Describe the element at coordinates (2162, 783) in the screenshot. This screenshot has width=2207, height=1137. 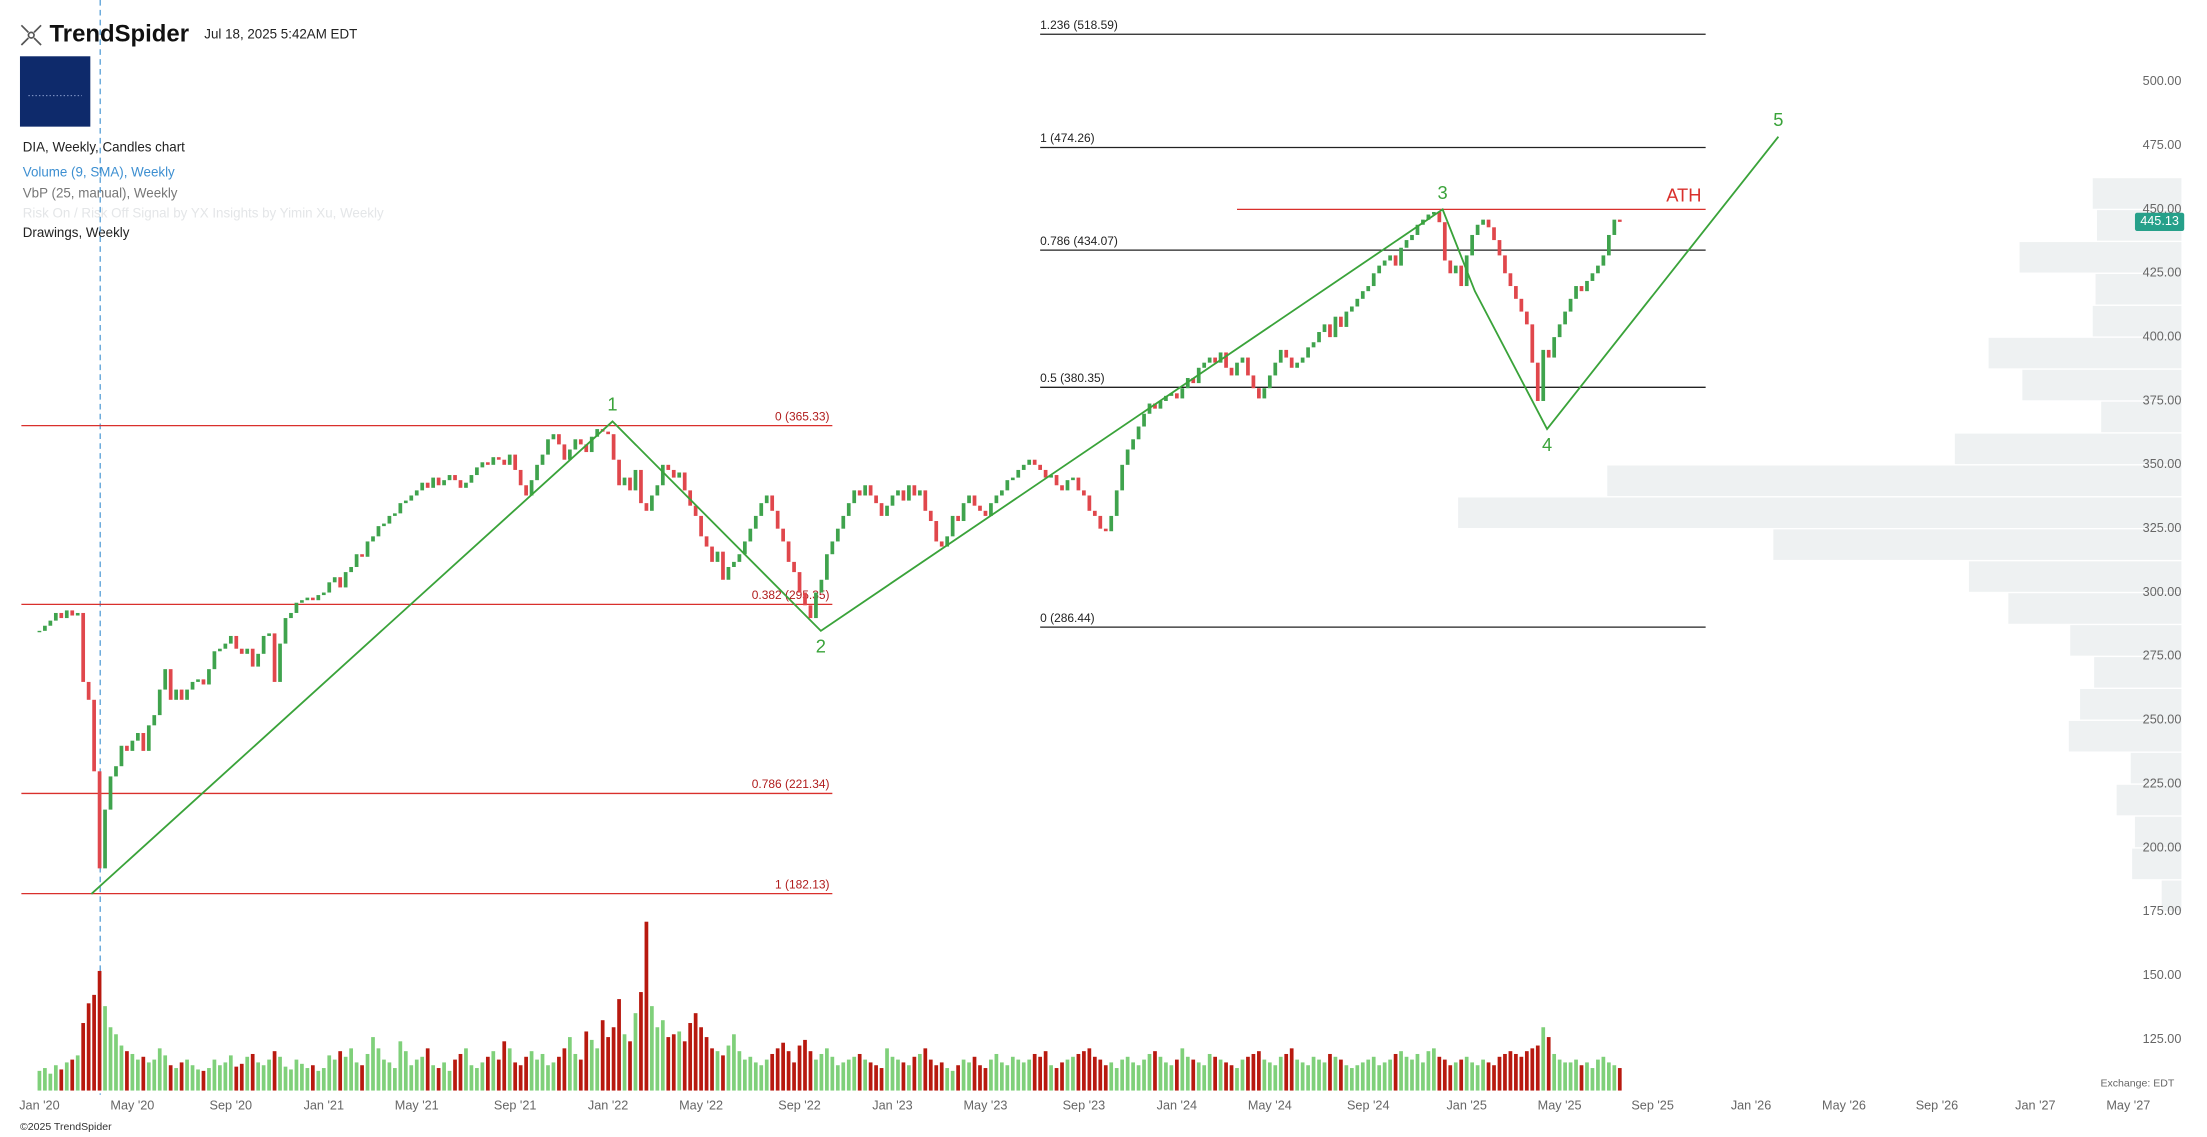
I see `y-tick-label: 225.00` at that location.